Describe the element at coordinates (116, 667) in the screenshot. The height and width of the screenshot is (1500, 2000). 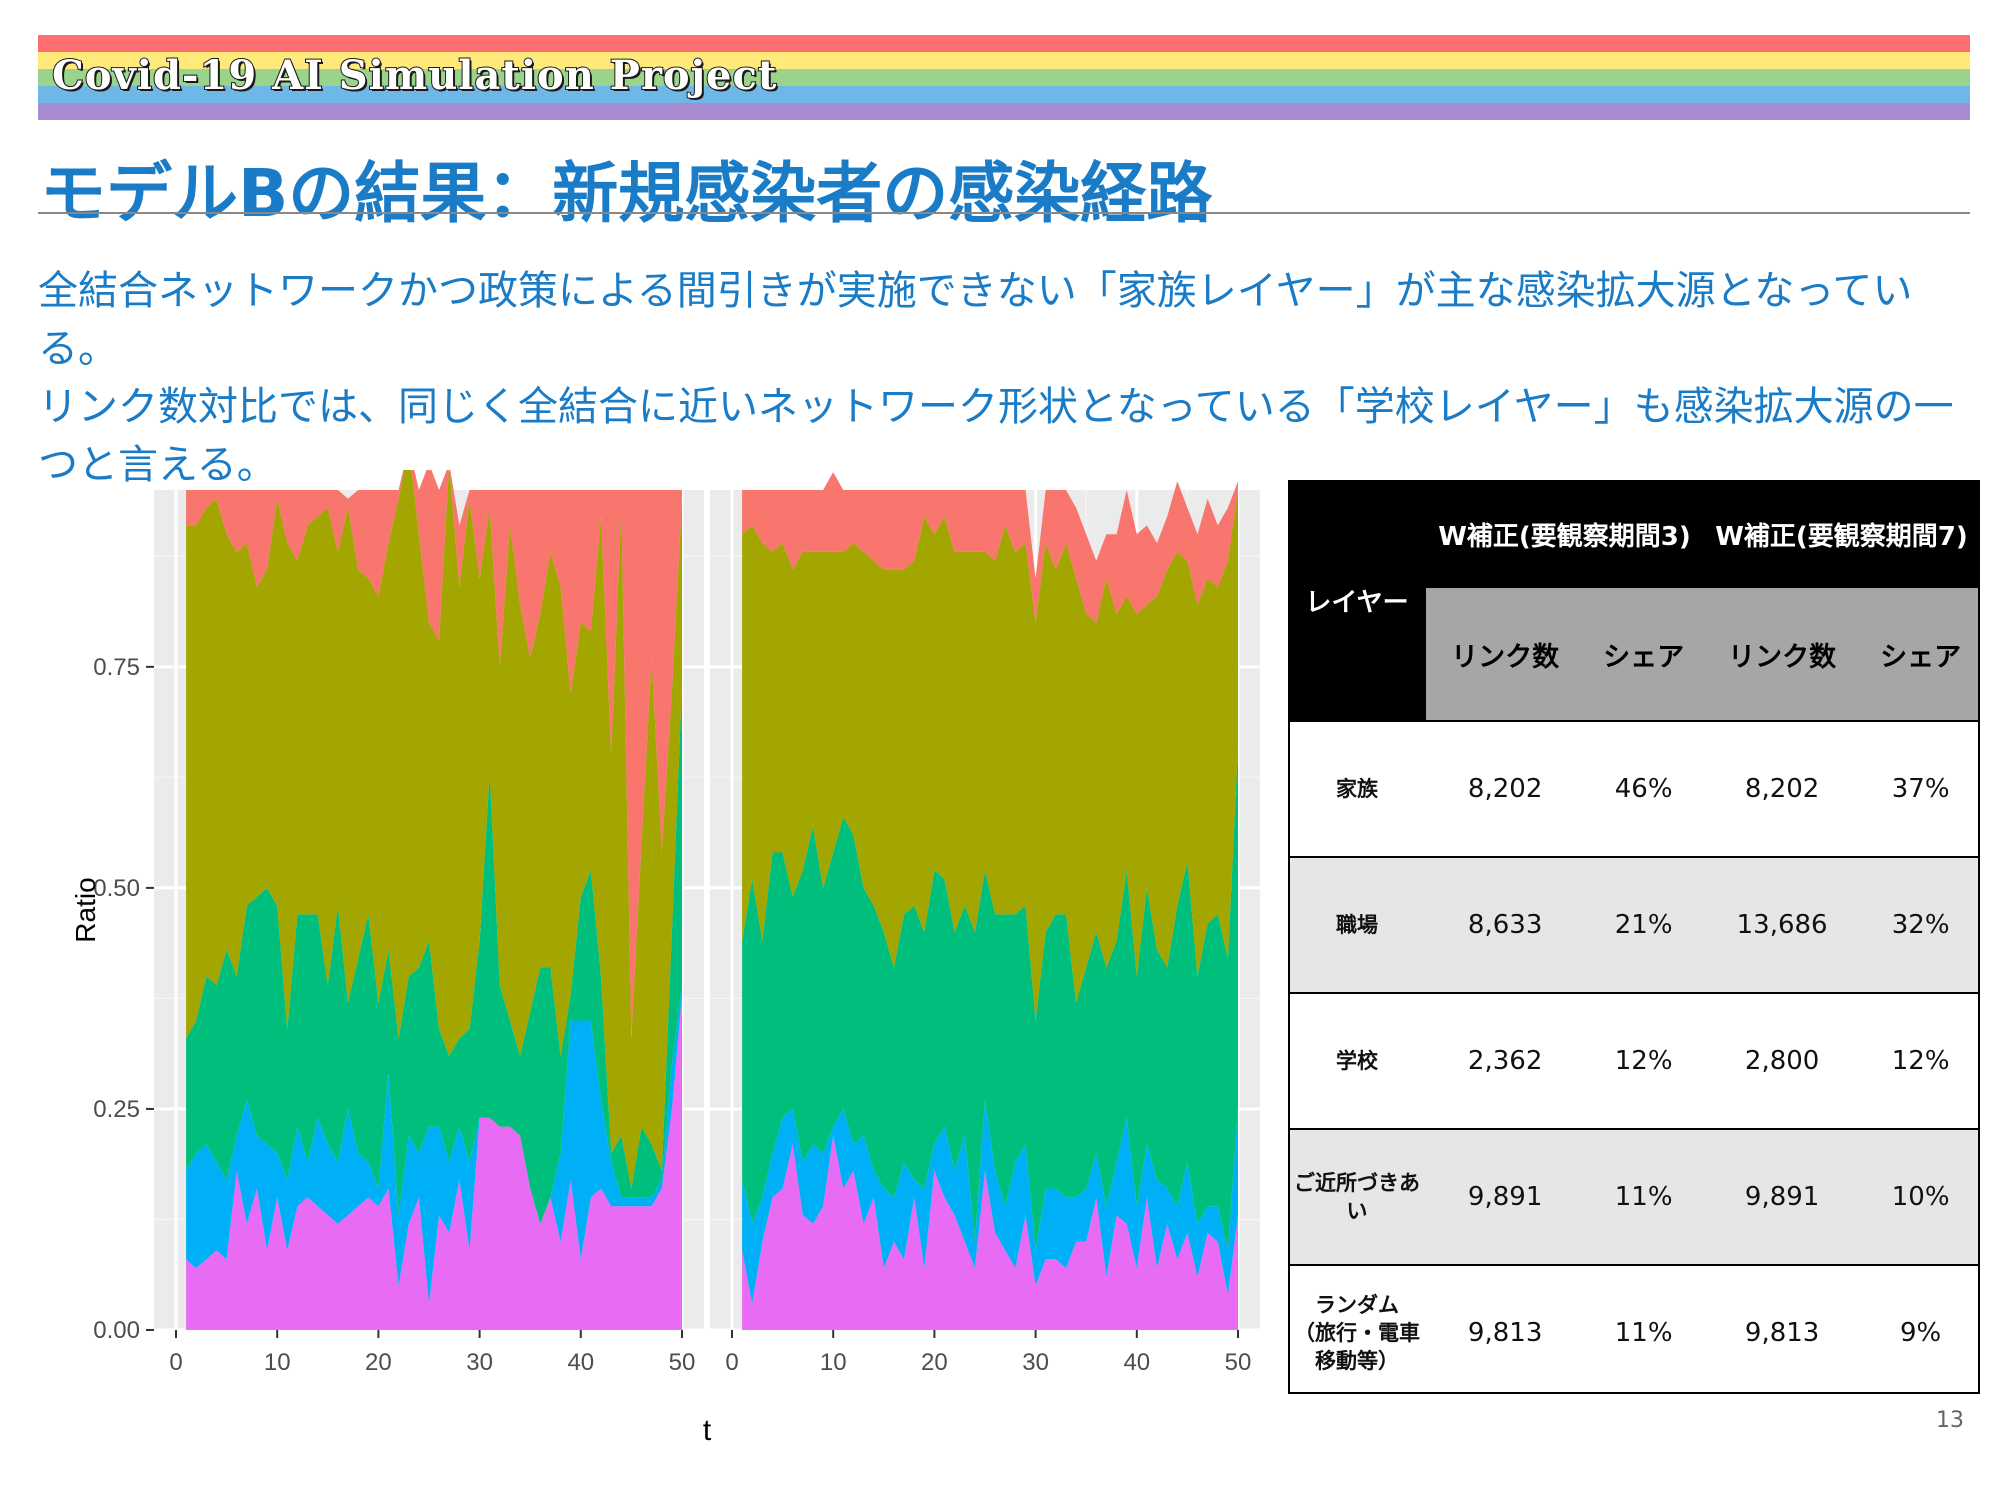
I see `y-tick-label: 0.75` at that location.